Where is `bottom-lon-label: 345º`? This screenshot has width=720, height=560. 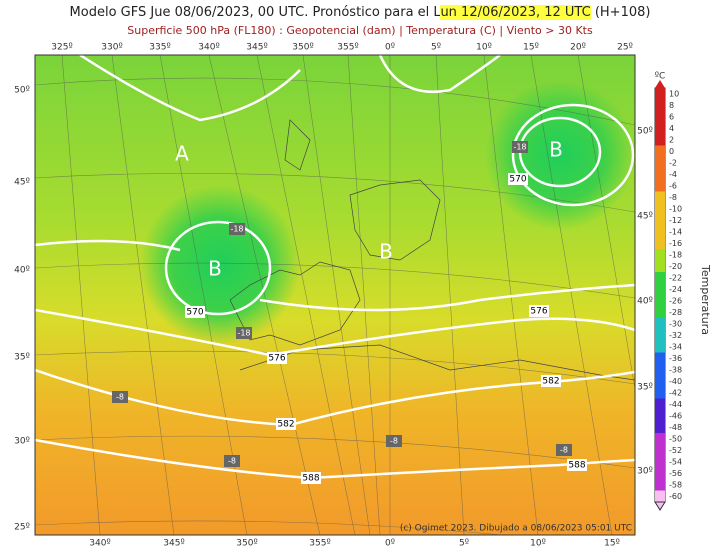 bottom-lon-label: 345º is located at coordinates (173, 544).